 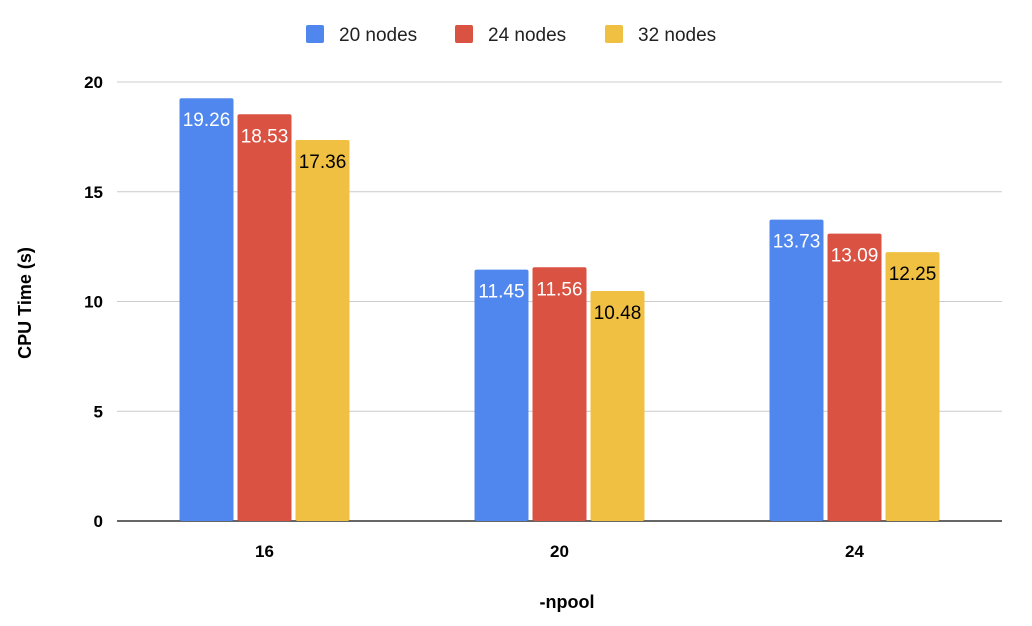 I want to click on bar-value-label: 13.73, so click(x=797, y=242).